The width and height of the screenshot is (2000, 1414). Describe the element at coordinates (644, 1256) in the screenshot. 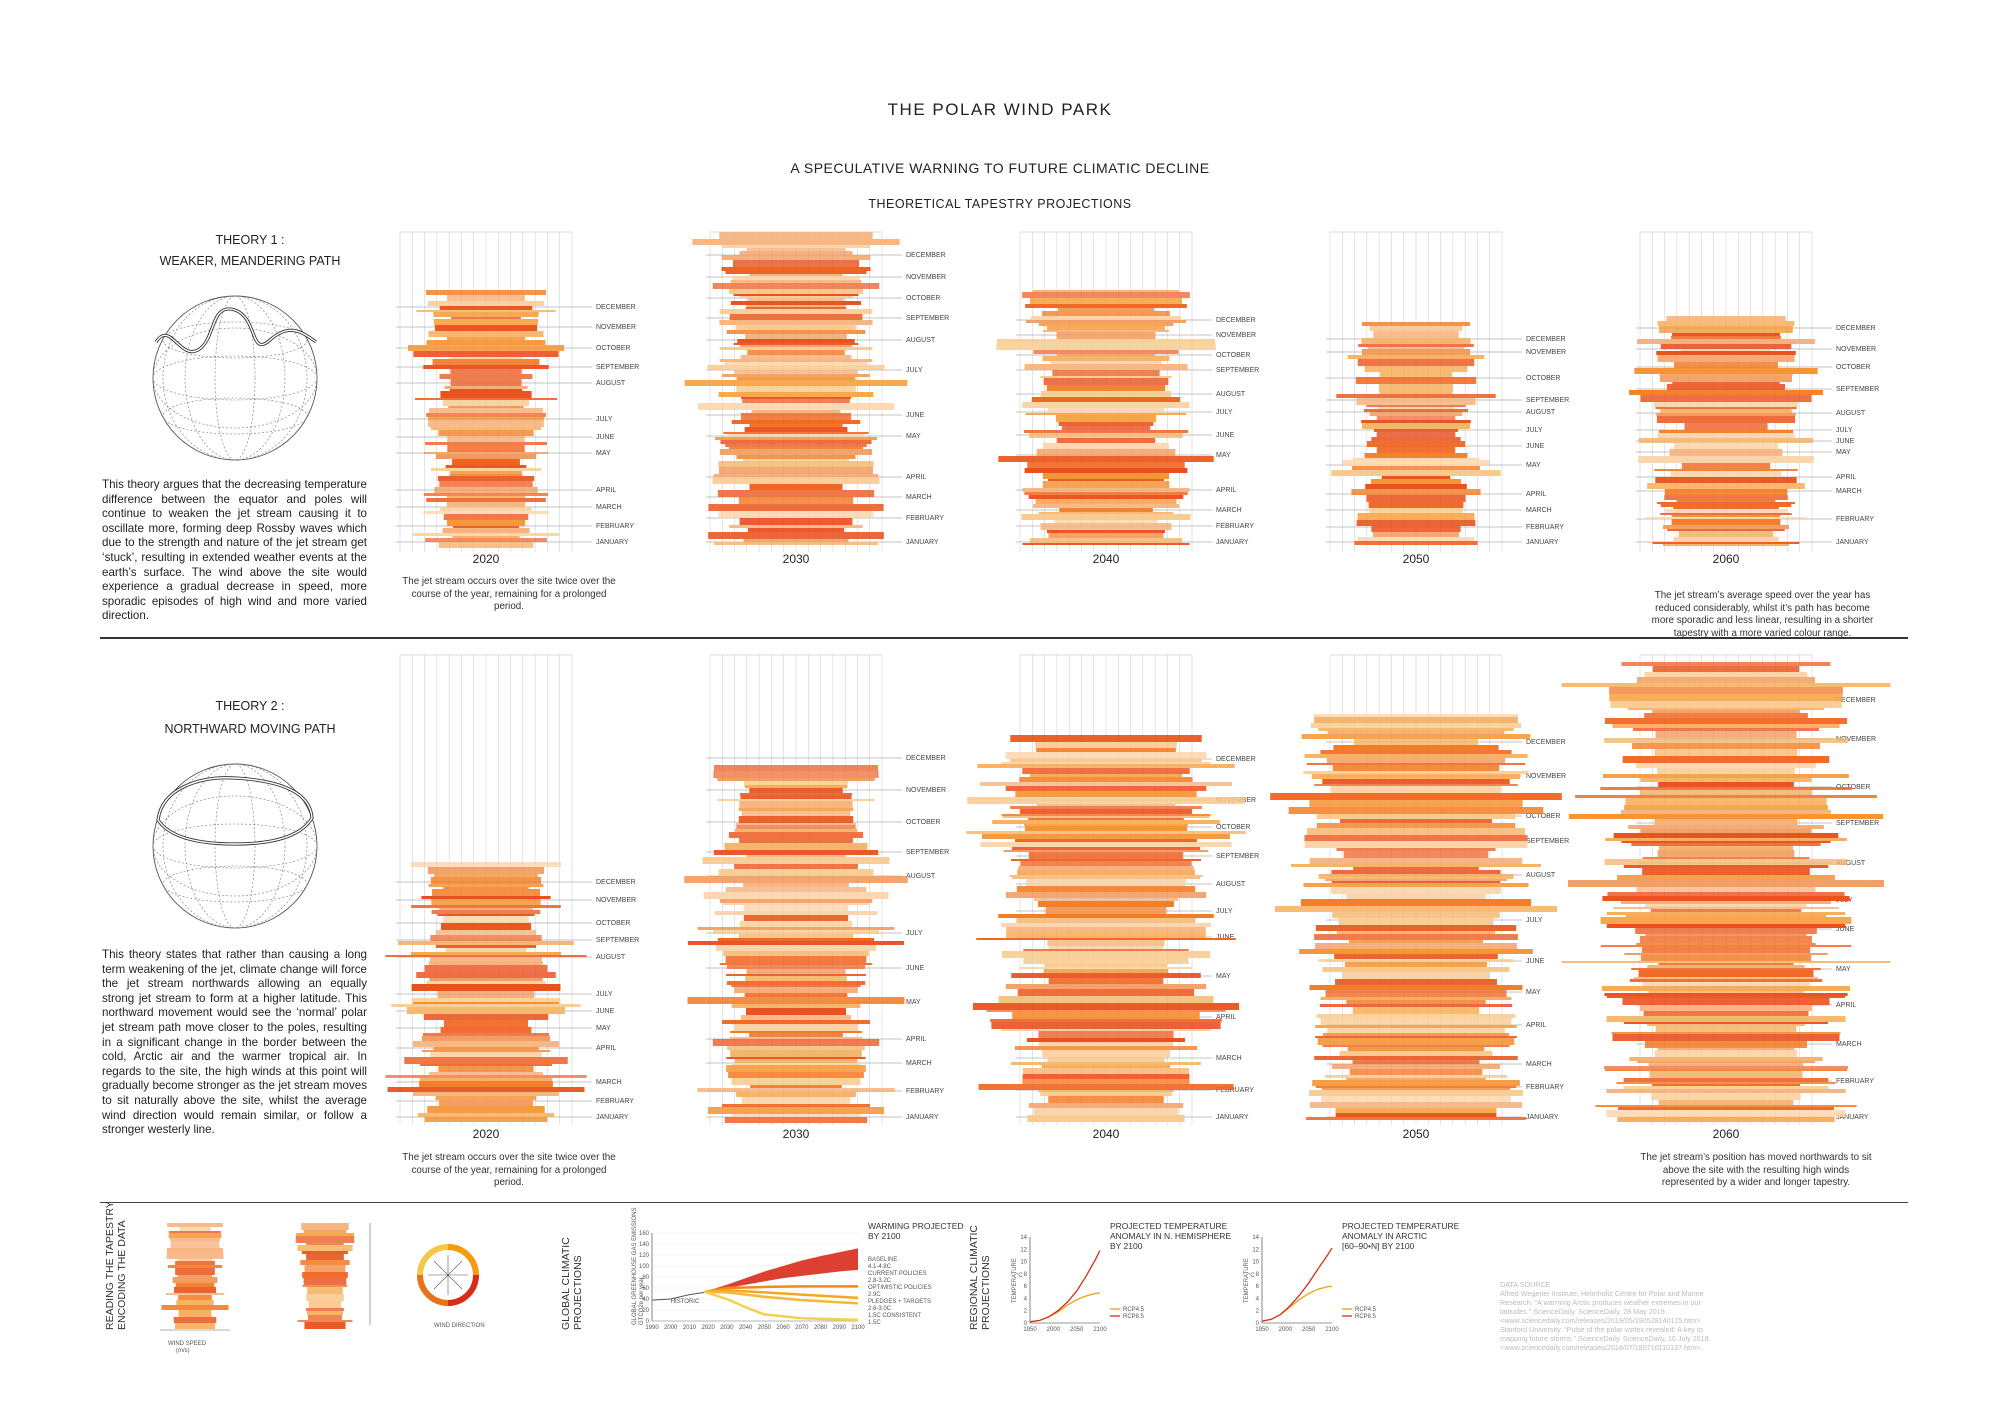

I see `emissions-y-tick: 120` at that location.